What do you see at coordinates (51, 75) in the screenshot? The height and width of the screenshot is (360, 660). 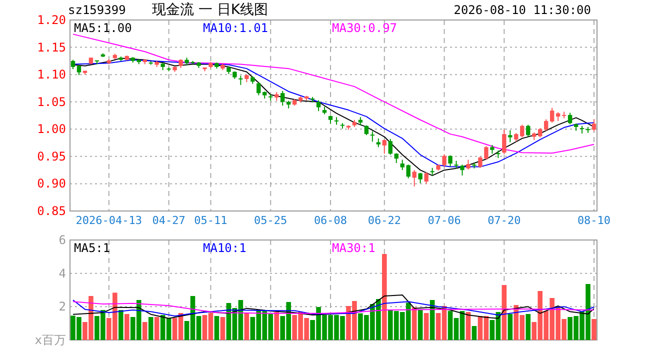 I see `y-tick-label: 1.10` at bounding box center [51, 75].